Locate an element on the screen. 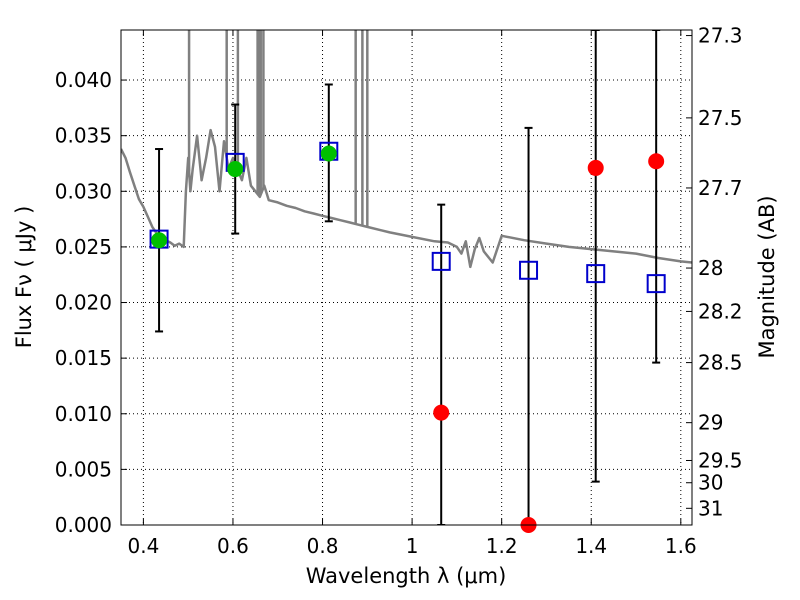  y2-tick-label: 27.3 is located at coordinates (720, 36).